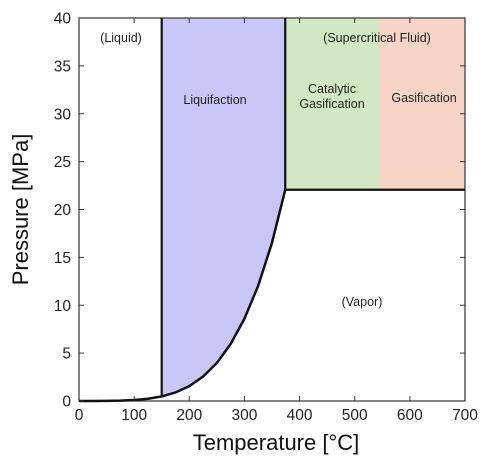  What do you see at coordinates (331, 96) in the screenshot?
I see `region-label-catalytic-gasification: Catalytic Gasification` at bounding box center [331, 96].